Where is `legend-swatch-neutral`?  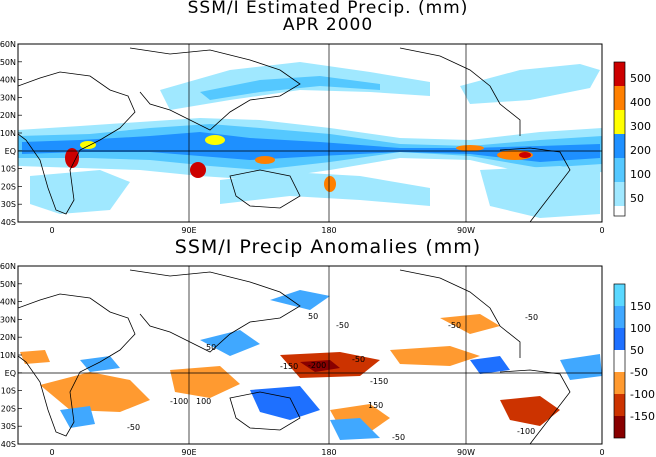 legend-swatch-neutral is located at coordinates (619, 361).